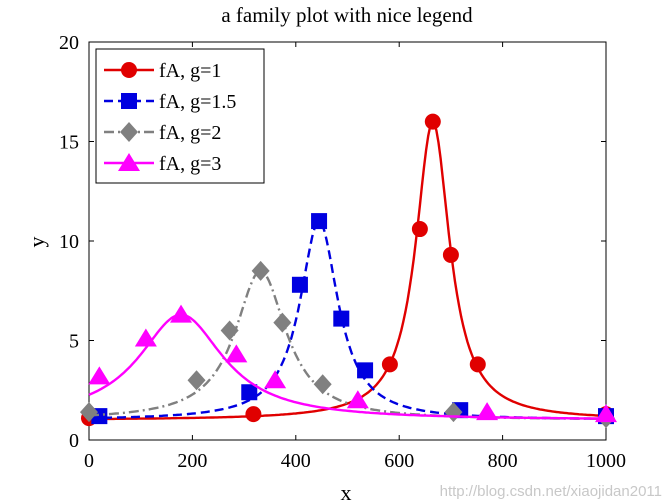  What do you see at coordinates (190, 71) in the screenshot?
I see `legend-label-0: fA, g=1` at bounding box center [190, 71].